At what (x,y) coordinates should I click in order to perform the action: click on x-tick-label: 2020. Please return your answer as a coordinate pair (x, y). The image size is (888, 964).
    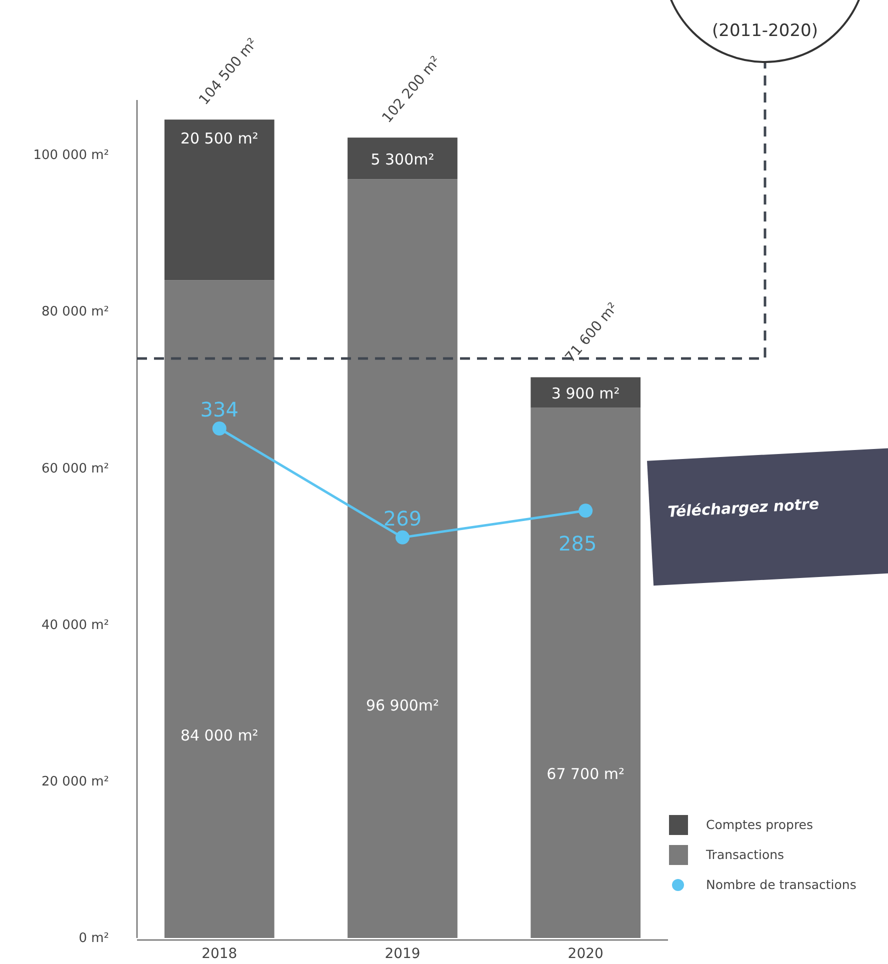
    Looking at the image, I should click on (586, 954).